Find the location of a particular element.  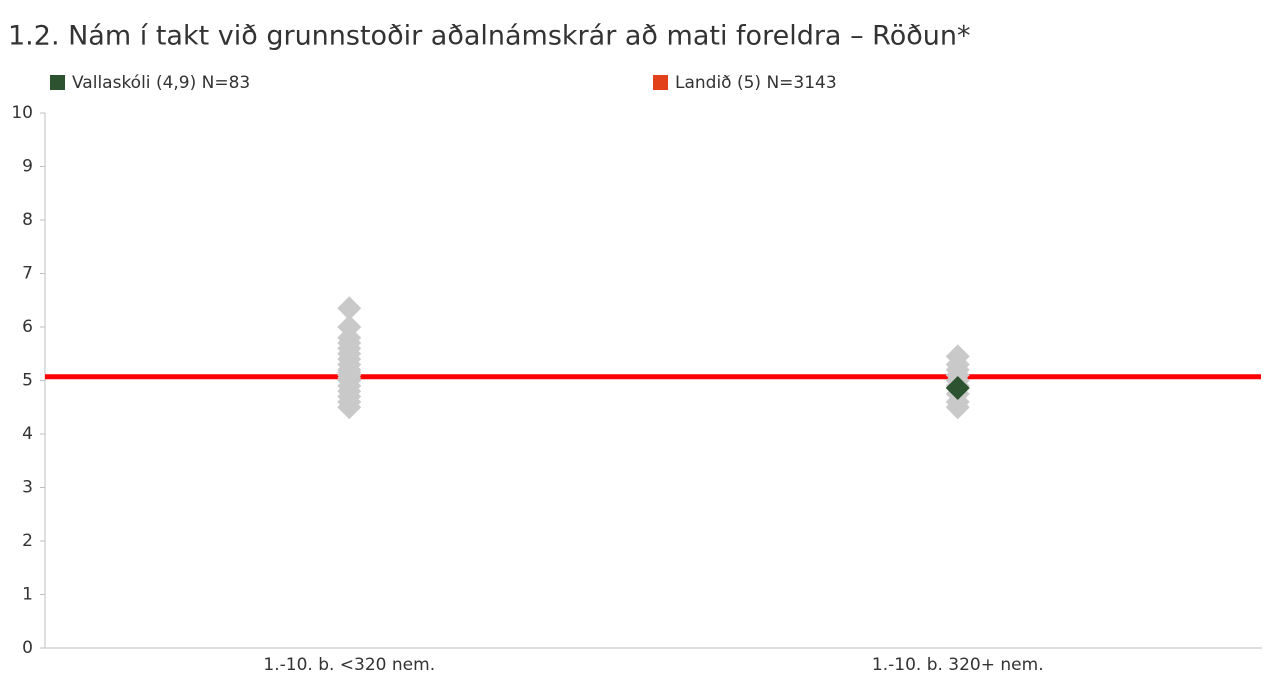

legend-label: Landið (5) N=3143 is located at coordinates (756, 83).